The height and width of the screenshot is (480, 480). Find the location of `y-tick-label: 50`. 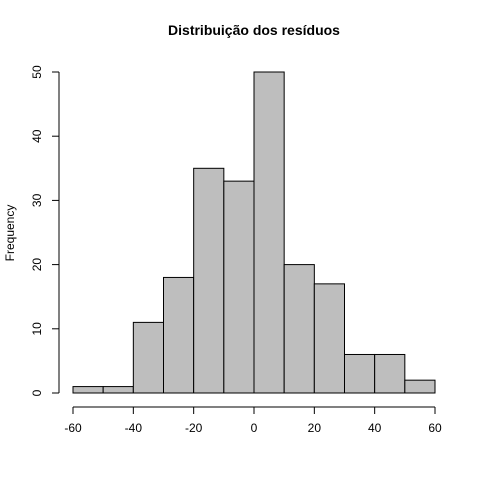

y-tick-label: 50 is located at coordinates (37, 72).